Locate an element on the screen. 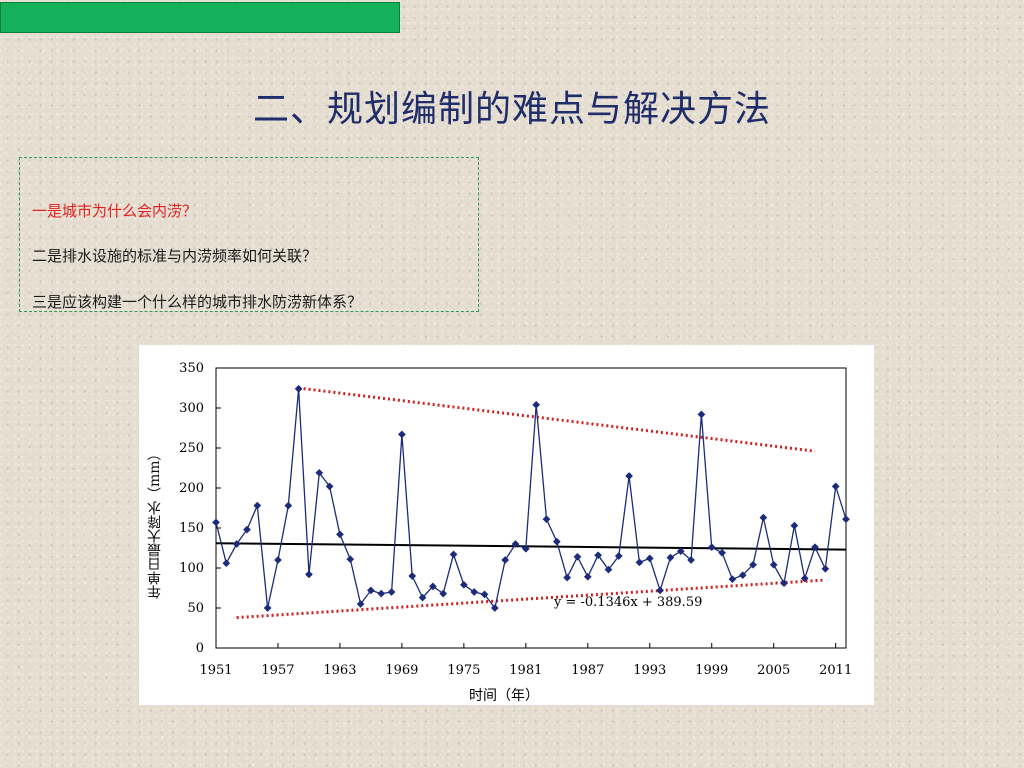 The height and width of the screenshot is (768, 1024). y-tick-label: 350 is located at coordinates (191, 368).